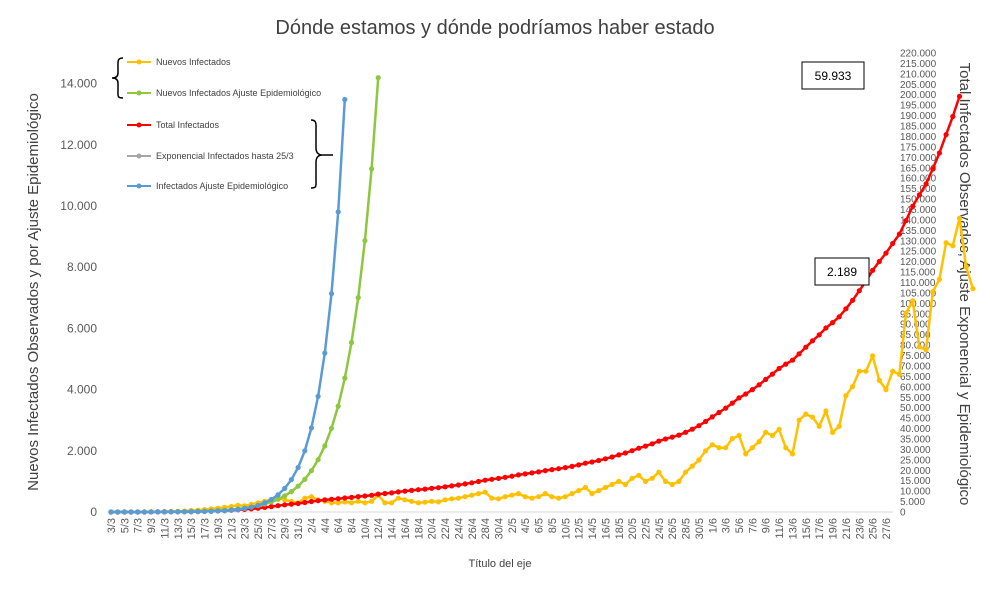  I want to click on x-tick-label: 5/6, so click(740, 525).